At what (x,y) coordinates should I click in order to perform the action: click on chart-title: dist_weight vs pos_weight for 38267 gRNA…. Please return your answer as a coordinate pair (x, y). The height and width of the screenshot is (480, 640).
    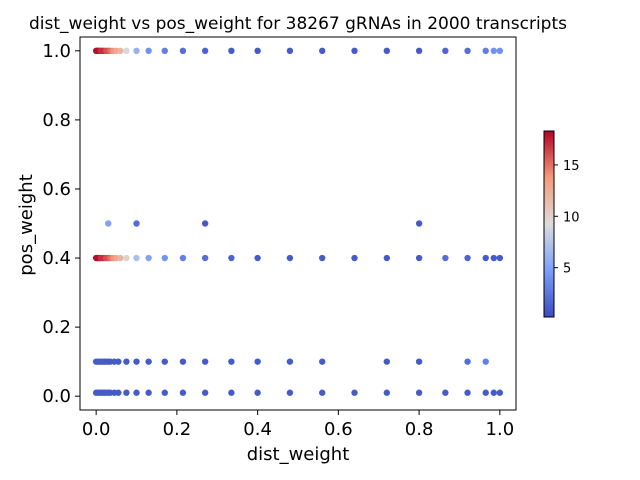
    Looking at the image, I should click on (298, 24).